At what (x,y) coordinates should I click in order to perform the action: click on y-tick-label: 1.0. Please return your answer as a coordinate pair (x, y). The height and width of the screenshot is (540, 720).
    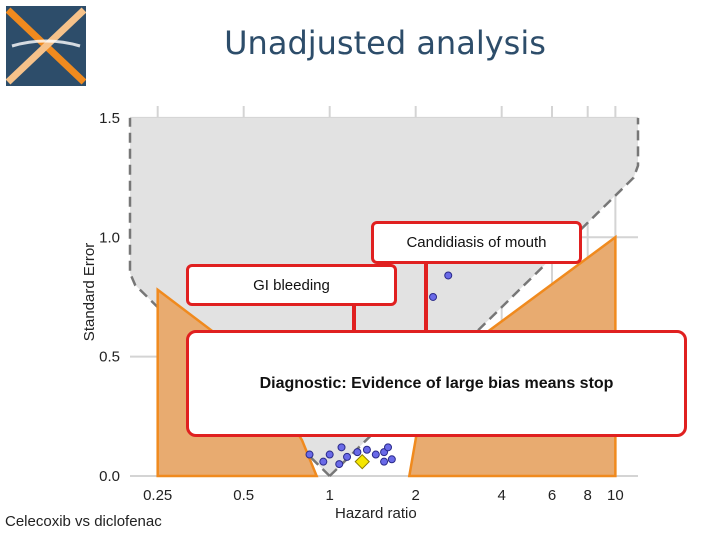
    Looking at the image, I should click on (109, 237).